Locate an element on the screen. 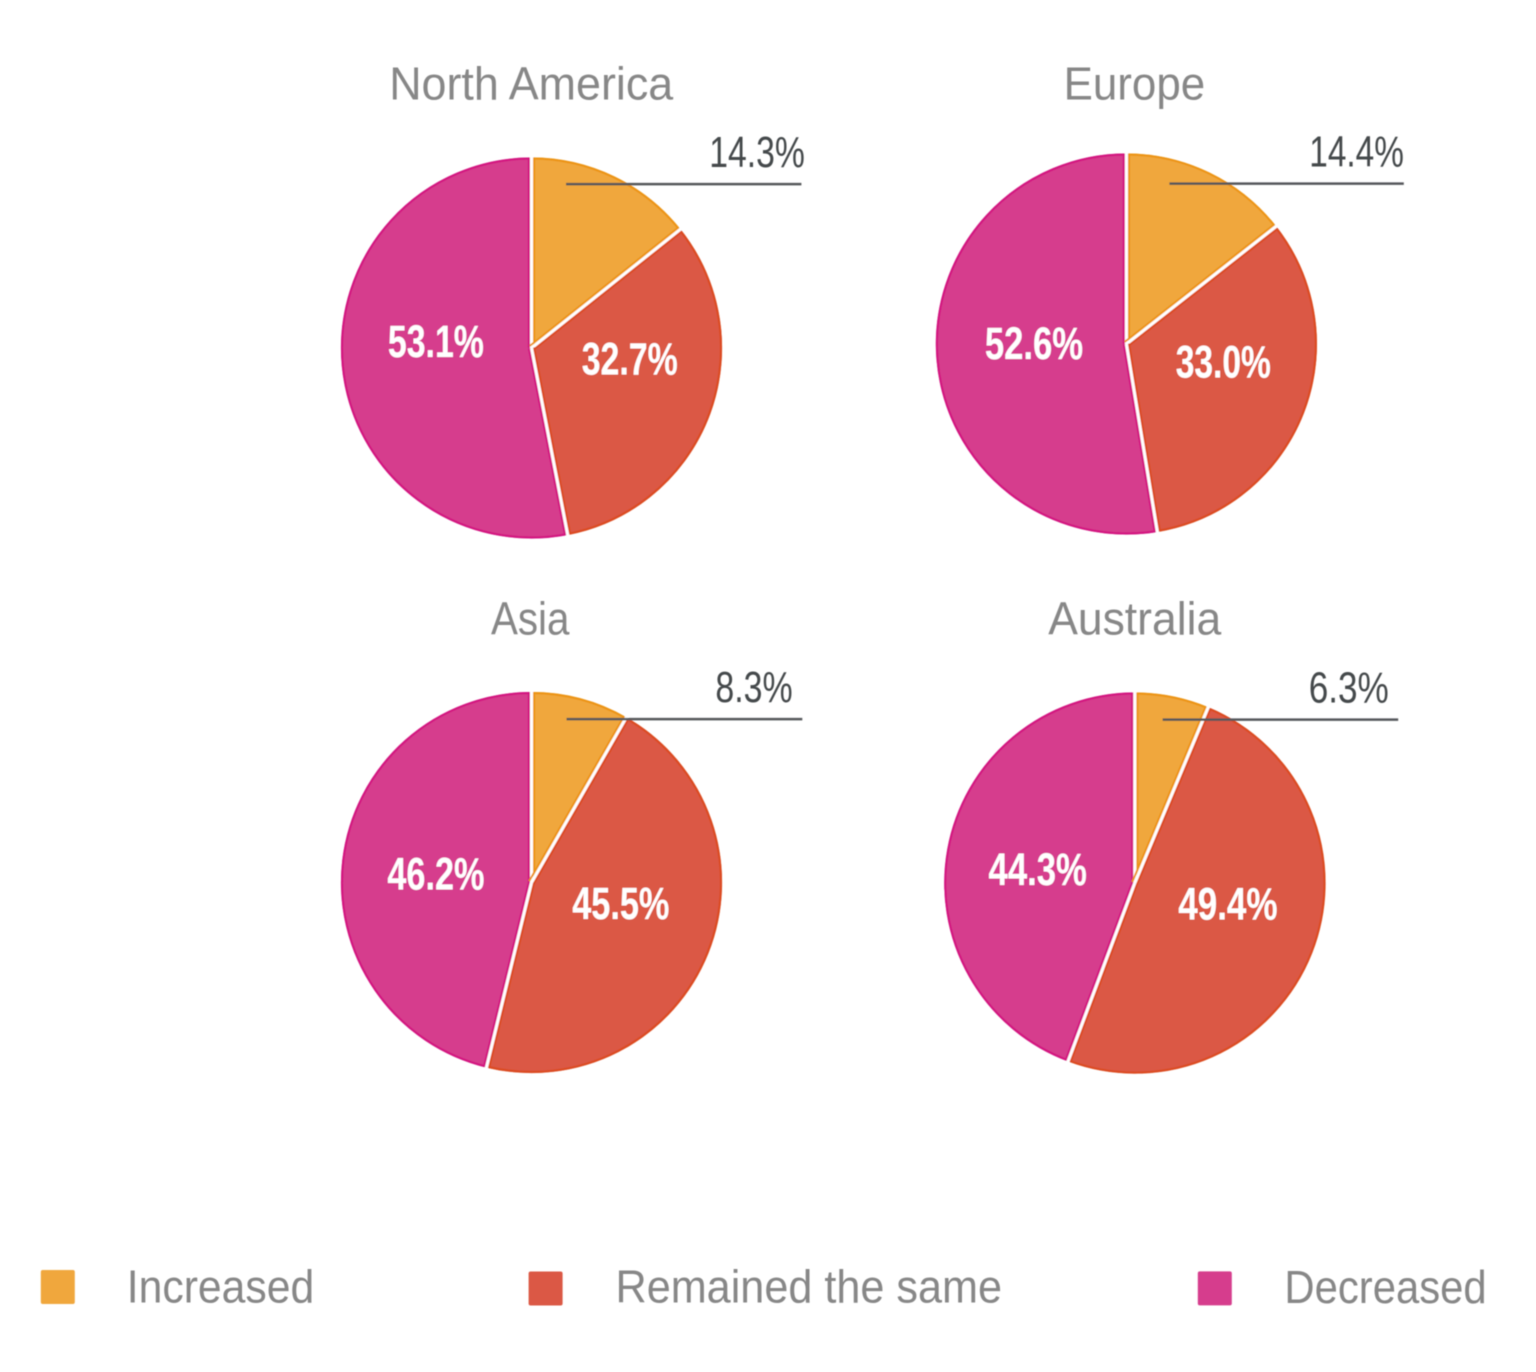 This screenshot has height=1372, width=1536. svg-text: 45.5% is located at coordinates (620, 903).